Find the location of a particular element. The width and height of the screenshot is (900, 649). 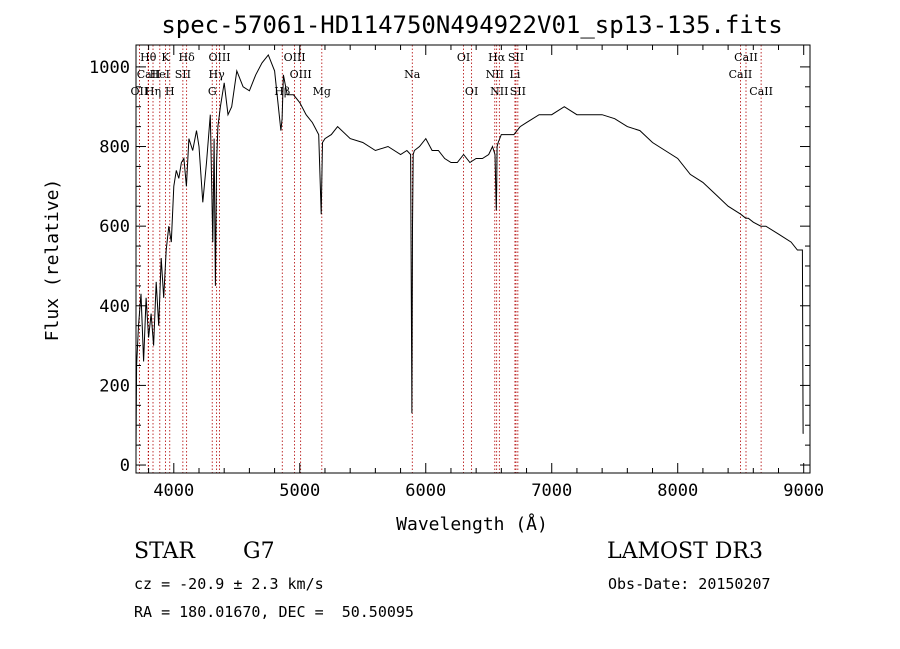

line-label-8: H is located at coordinates (170, 91).